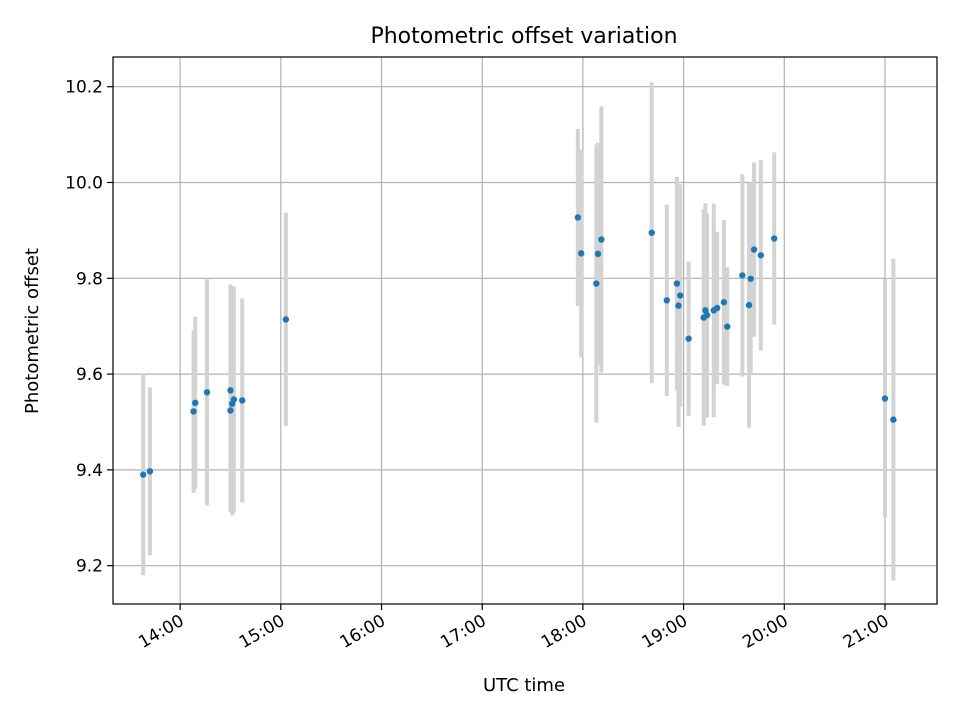 This screenshot has height=720, width=960. What do you see at coordinates (363, 632) in the screenshot?
I see `x-tick-label: 16:00` at bounding box center [363, 632].